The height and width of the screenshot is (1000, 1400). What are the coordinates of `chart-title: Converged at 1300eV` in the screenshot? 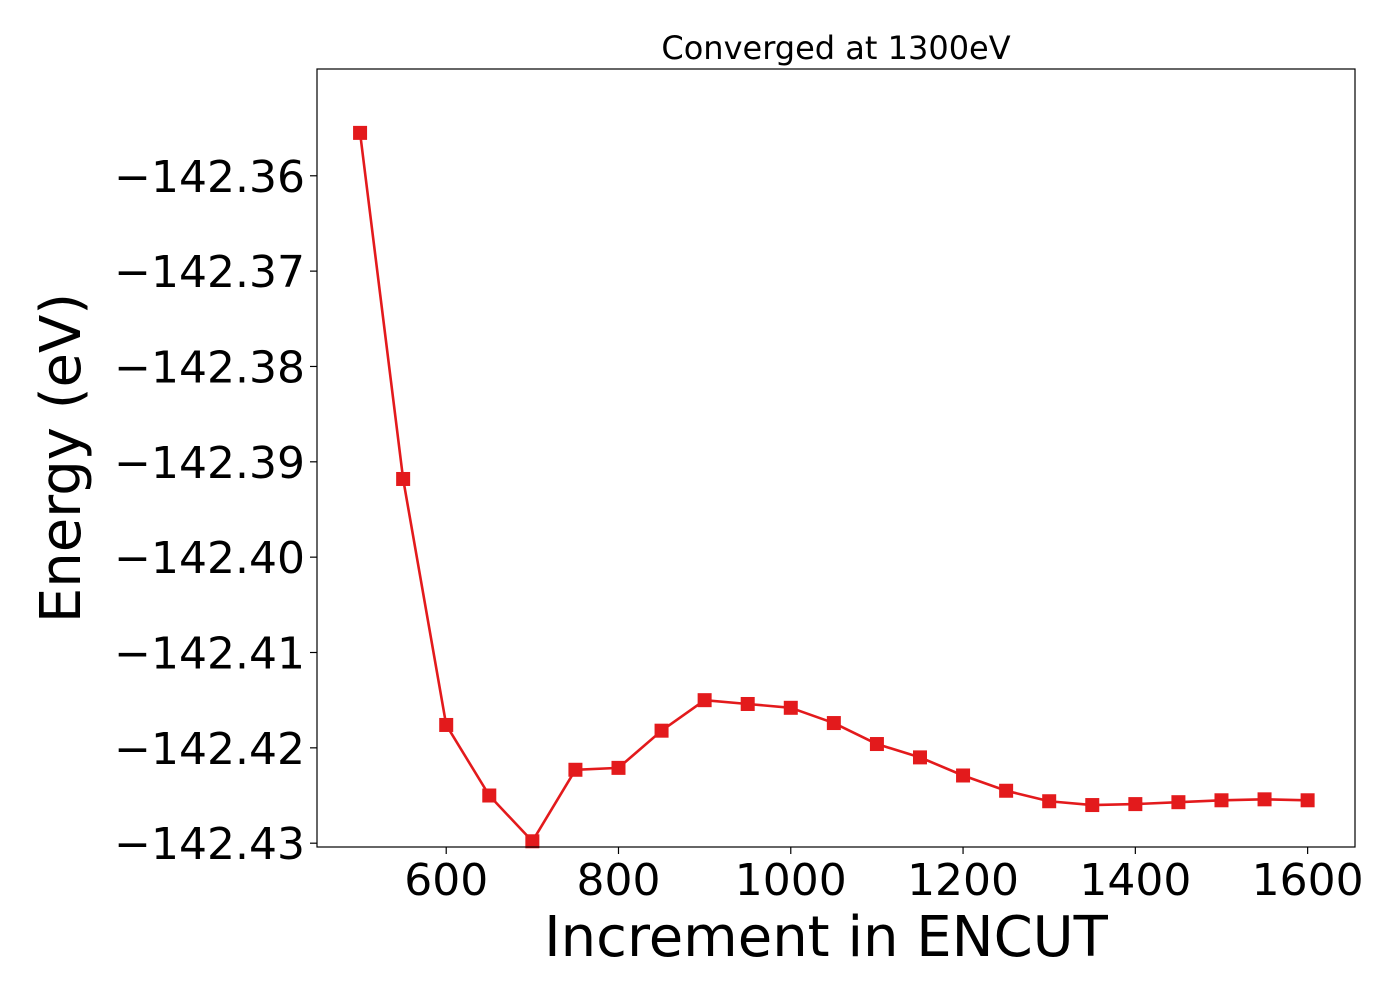 It's located at (835, 48).